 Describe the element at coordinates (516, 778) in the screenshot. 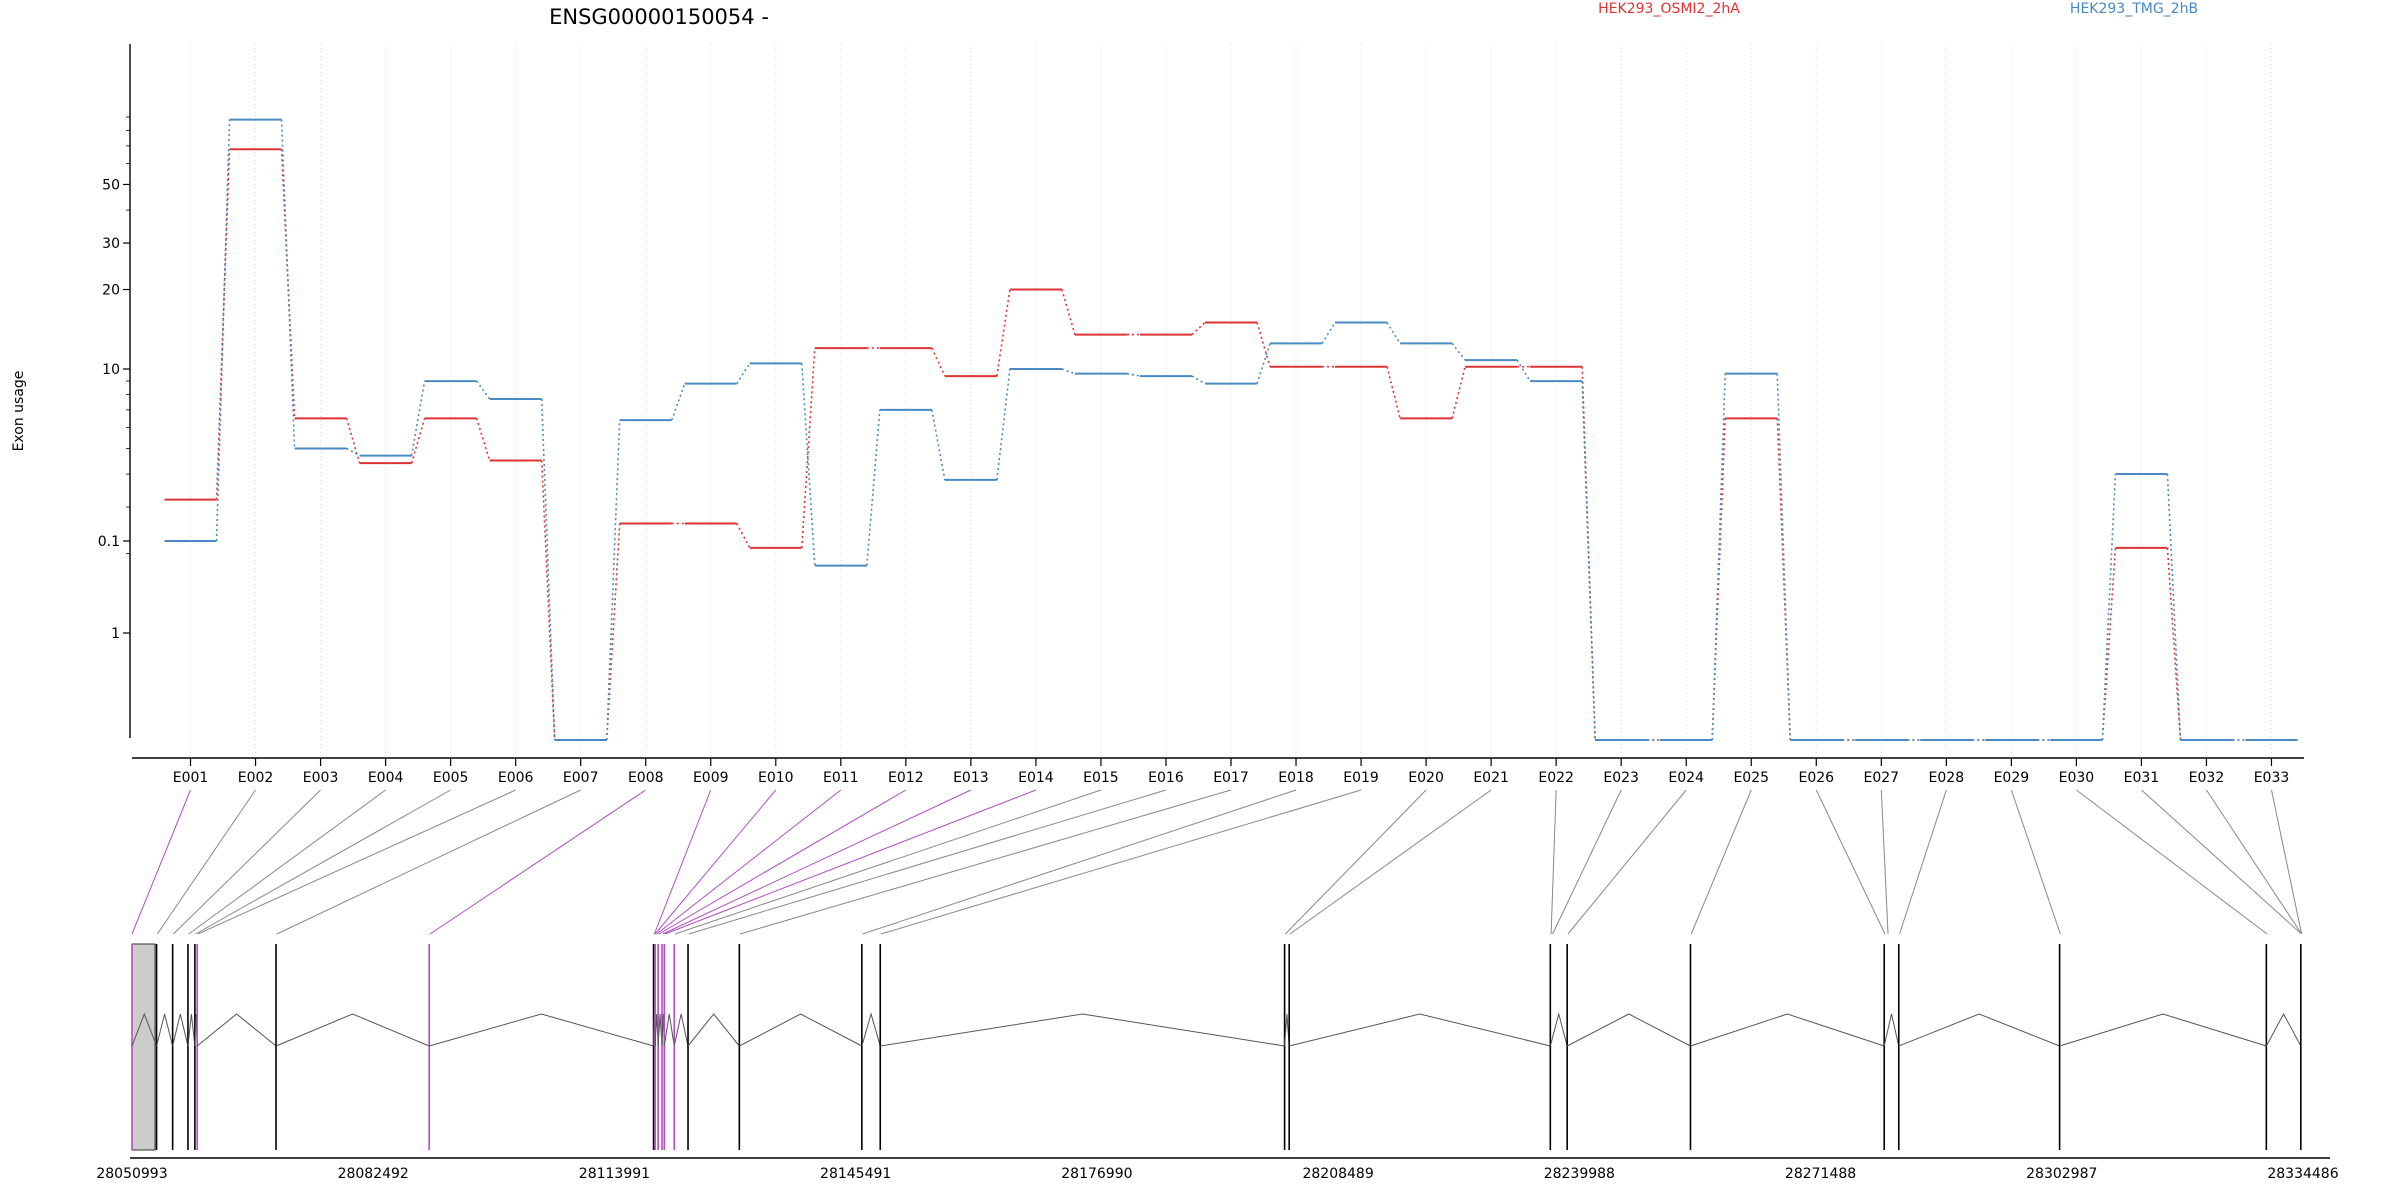

I see `x-tick-label: E006` at that location.